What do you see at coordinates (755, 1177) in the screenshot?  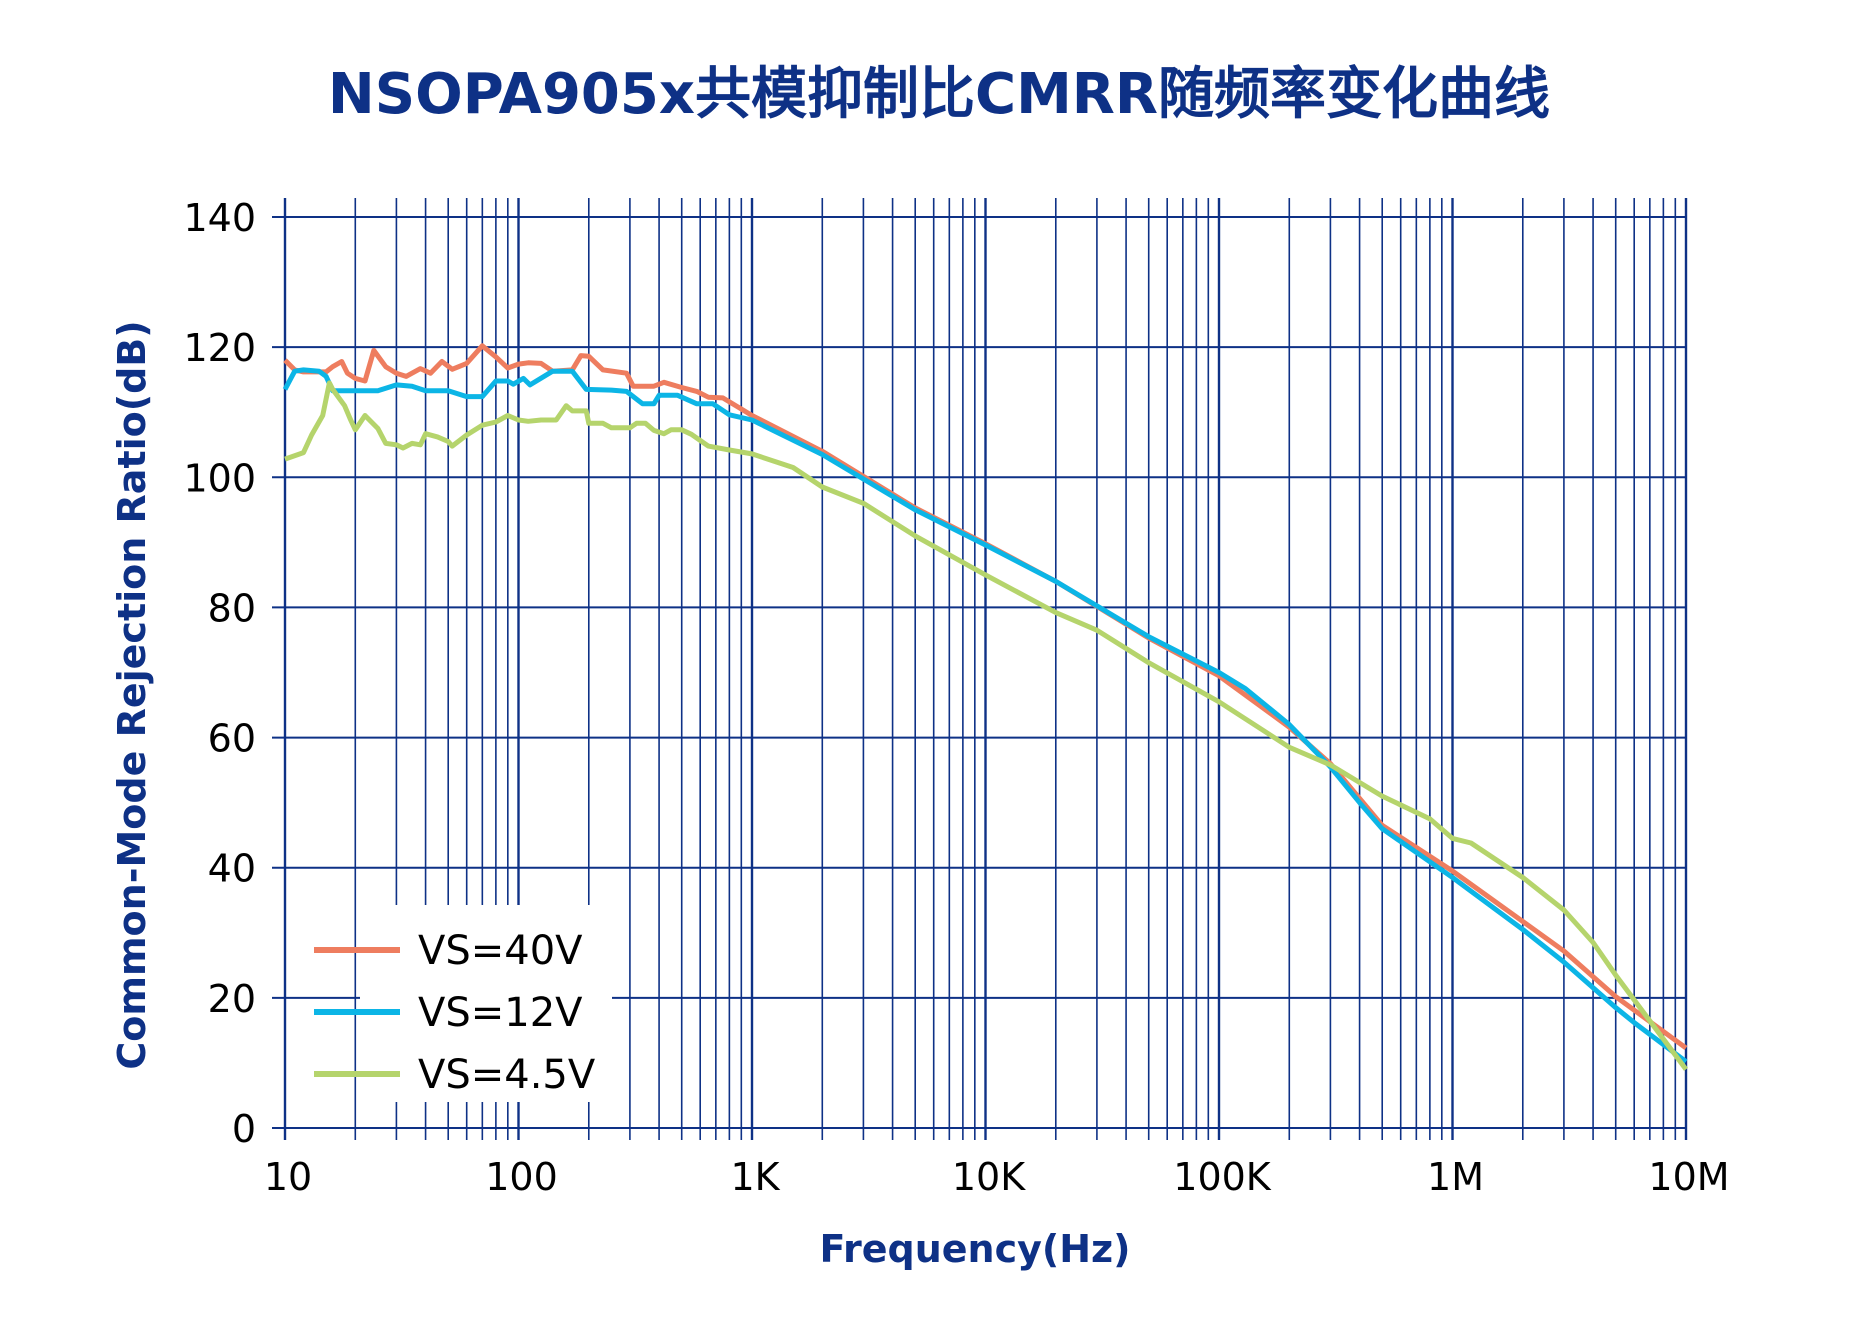 I see `x-tick-label: 1K` at bounding box center [755, 1177].